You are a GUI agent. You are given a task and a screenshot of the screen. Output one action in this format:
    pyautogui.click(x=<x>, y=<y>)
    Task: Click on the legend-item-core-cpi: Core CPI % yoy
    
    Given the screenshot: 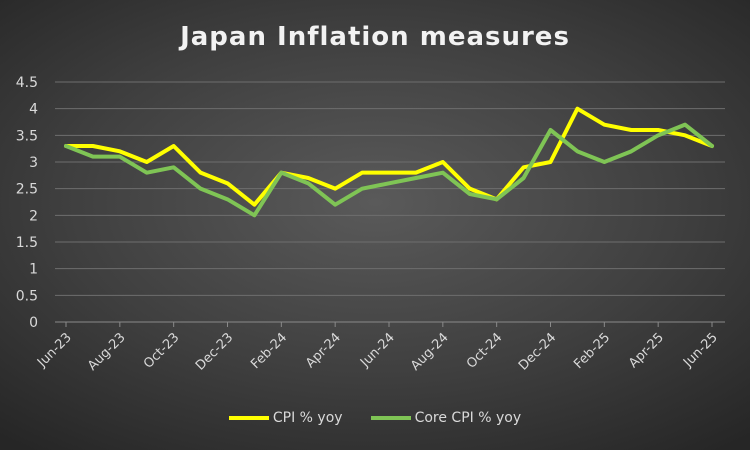 What is the action you would take?
    pyautogui.click(x=446, y=418)
    